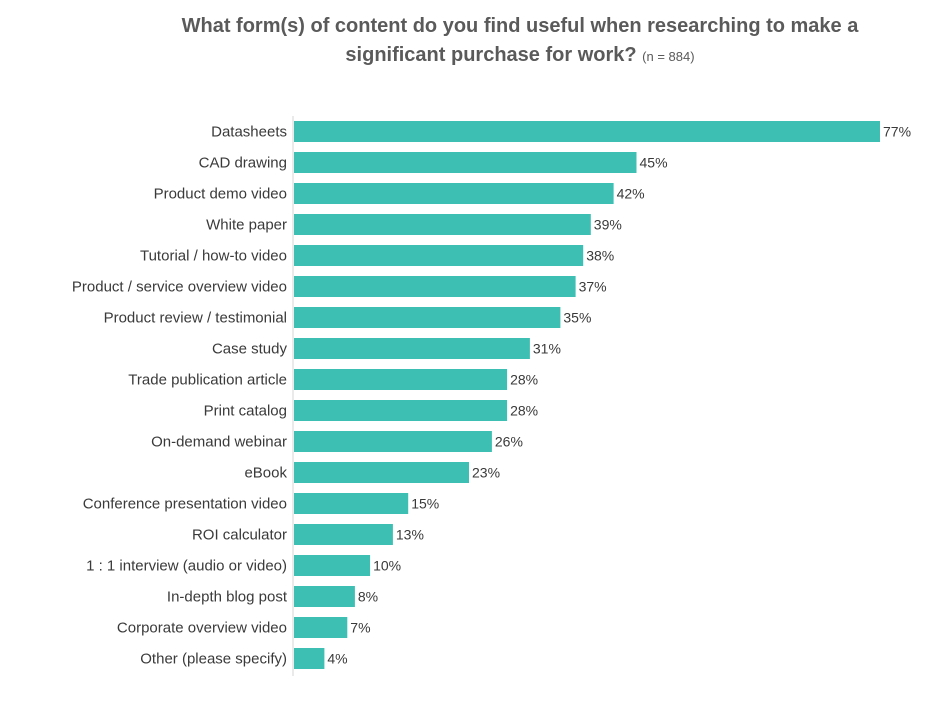 The height and width of the screenshot is (701, 950). Describe the element at coordinates (220, 194) in the screenshot. I see `category-label: Product demo video` at that location.